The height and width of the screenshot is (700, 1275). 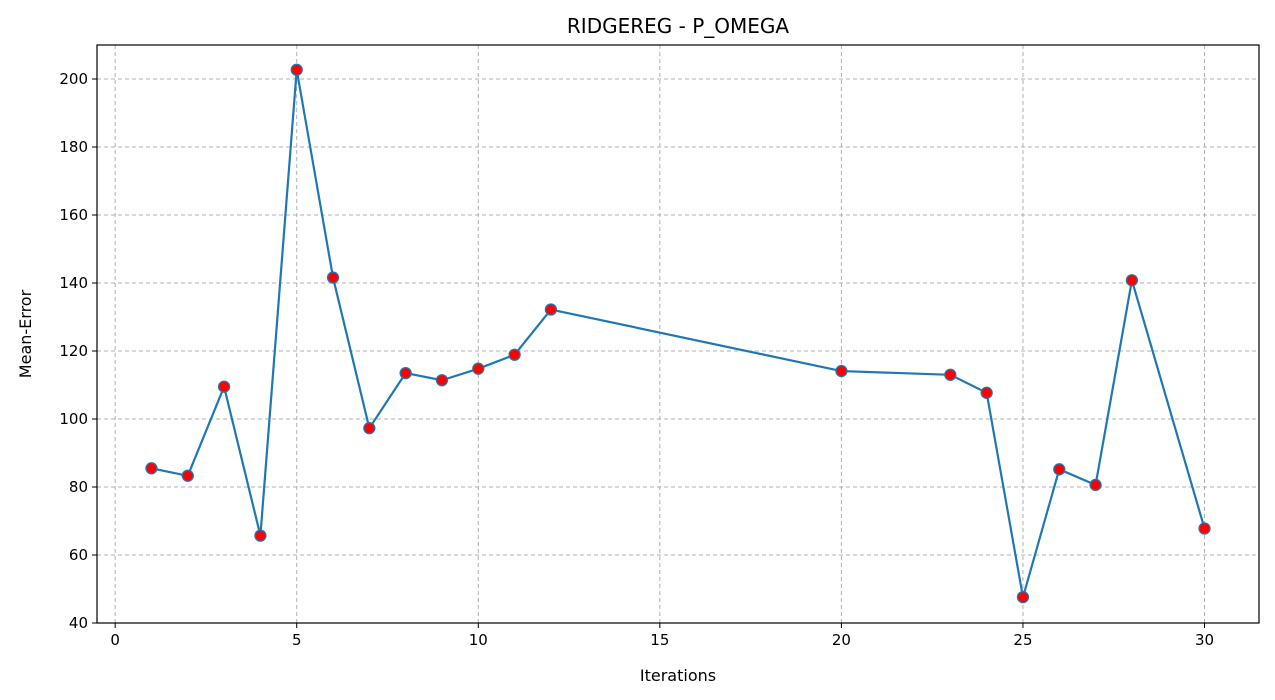 I want to click on x-tick-label: 0, so click(x=115, y=640).